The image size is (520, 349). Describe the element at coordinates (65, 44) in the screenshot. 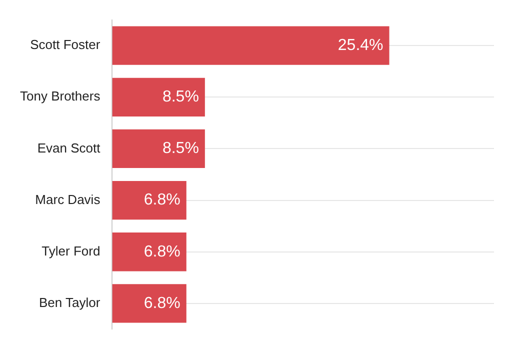

I see `y-tick-label: Scott Foster` at that location.